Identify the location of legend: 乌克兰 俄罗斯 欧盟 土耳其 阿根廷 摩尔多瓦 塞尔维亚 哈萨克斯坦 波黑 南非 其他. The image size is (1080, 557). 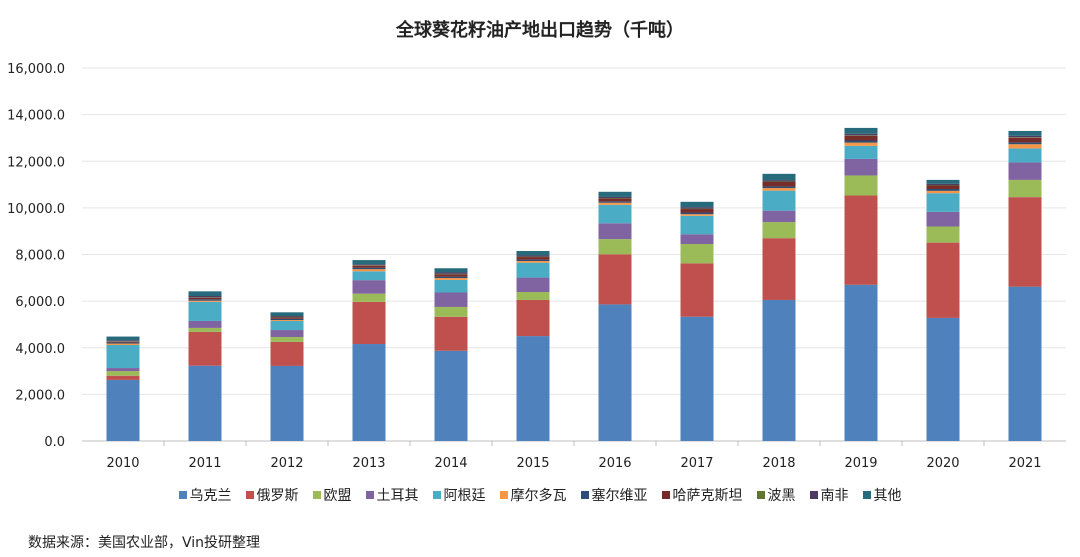
(540, 495).